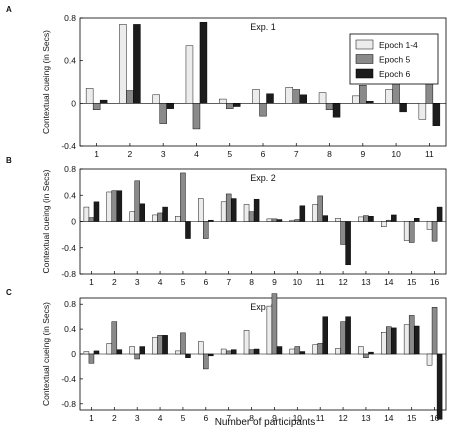 This screenshot has height=442, width=474. Describe the element at coordinates (382, 59) in the screenshot. I see `legend-entry: Epoch 5` at that location.